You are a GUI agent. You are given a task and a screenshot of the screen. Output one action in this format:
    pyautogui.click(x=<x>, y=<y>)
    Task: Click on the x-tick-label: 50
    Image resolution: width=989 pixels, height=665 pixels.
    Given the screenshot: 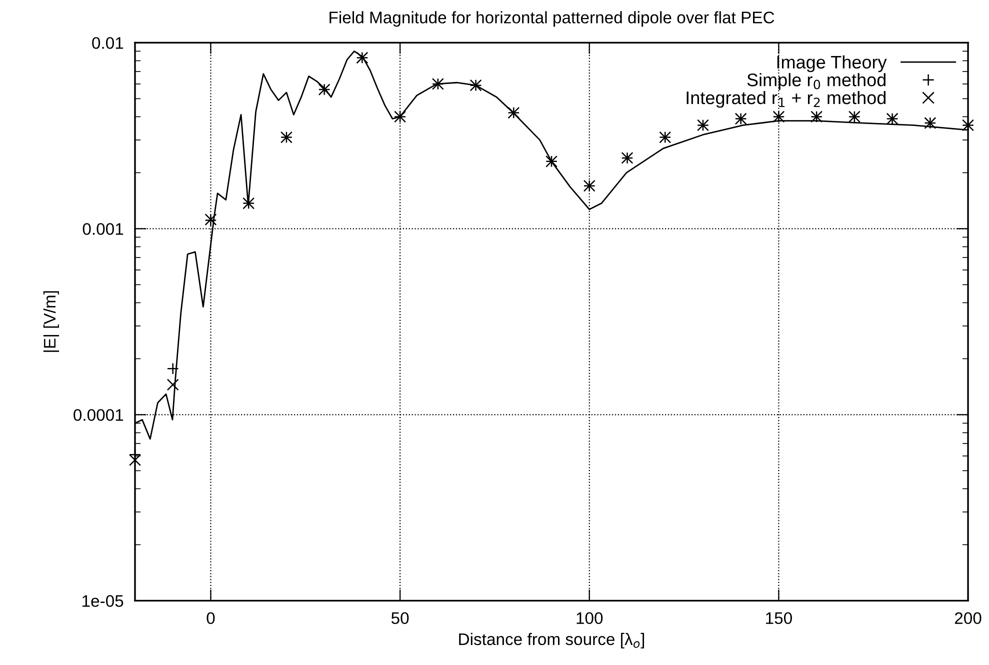 What is the action you would take?
    pyautogui.click(x=400, y=618)
    